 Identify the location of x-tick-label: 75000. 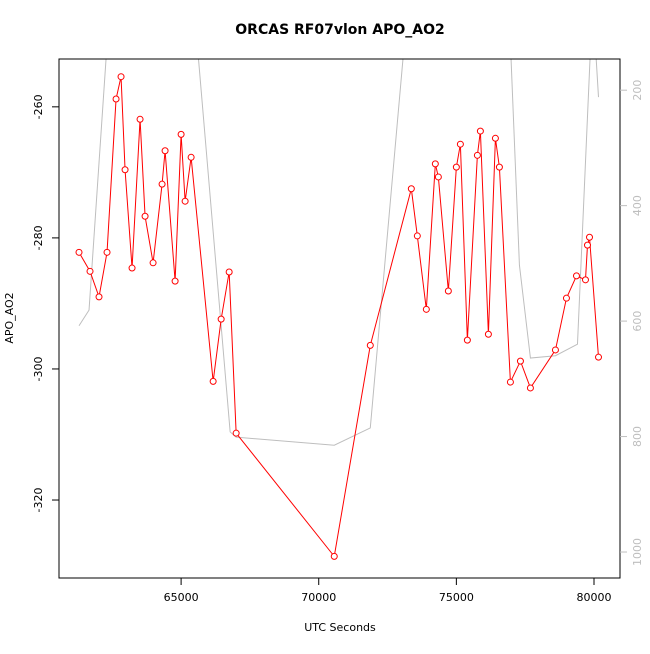
(456, 597).